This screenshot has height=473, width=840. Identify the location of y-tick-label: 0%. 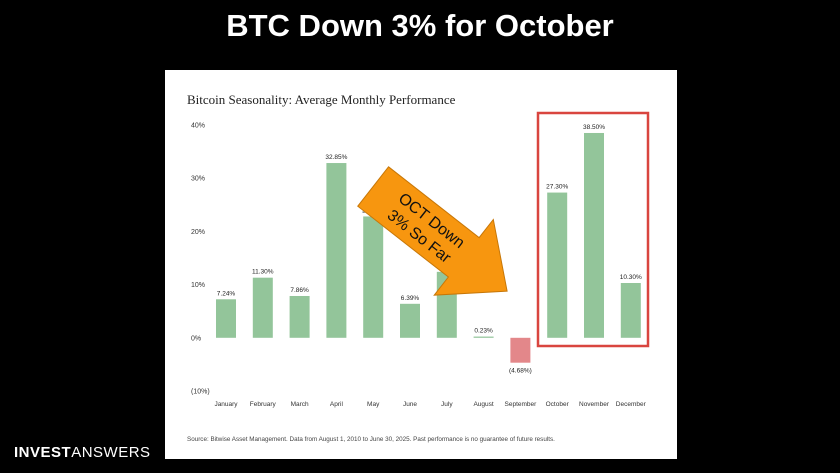
(196, 338).